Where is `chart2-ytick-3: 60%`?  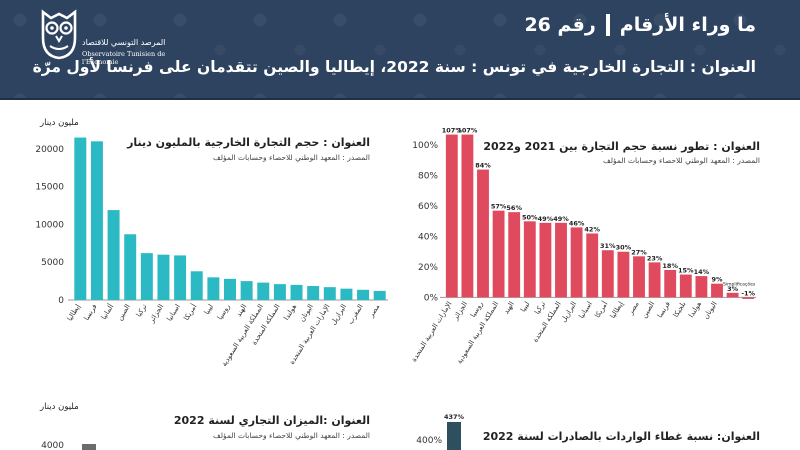 chart2-ytick-3: 60% is located at coordinates (428, 207).